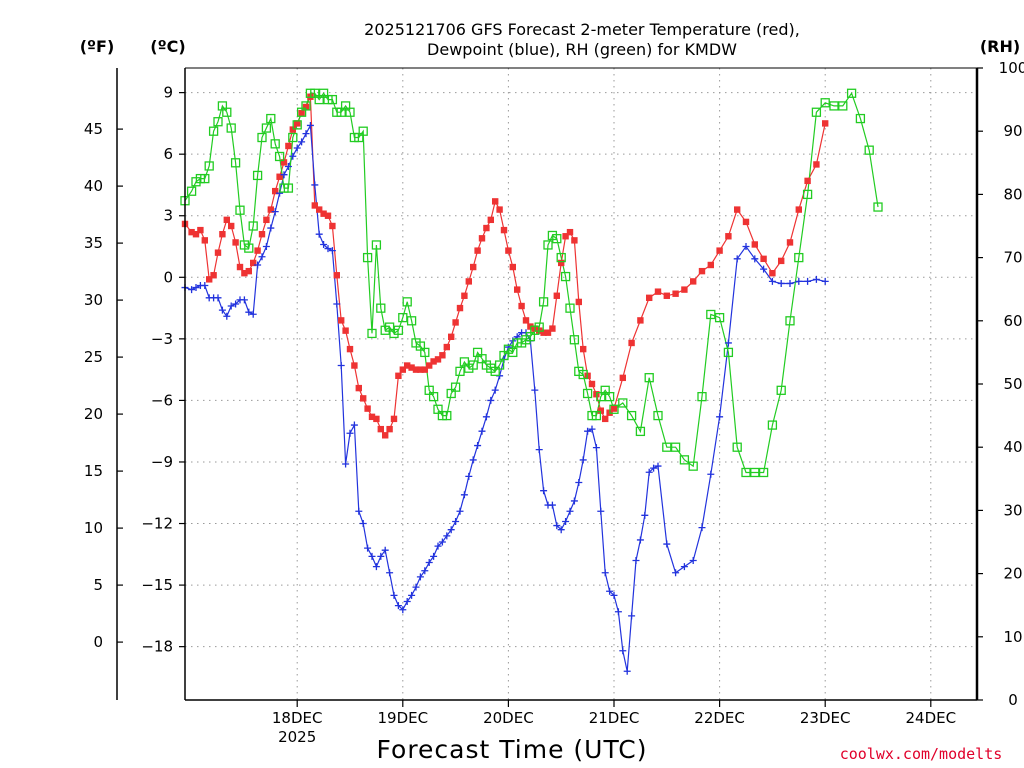 This screenshot has width=1024, height=768. I want to click on time-tick-label: 21DEC, so click(614, 718).